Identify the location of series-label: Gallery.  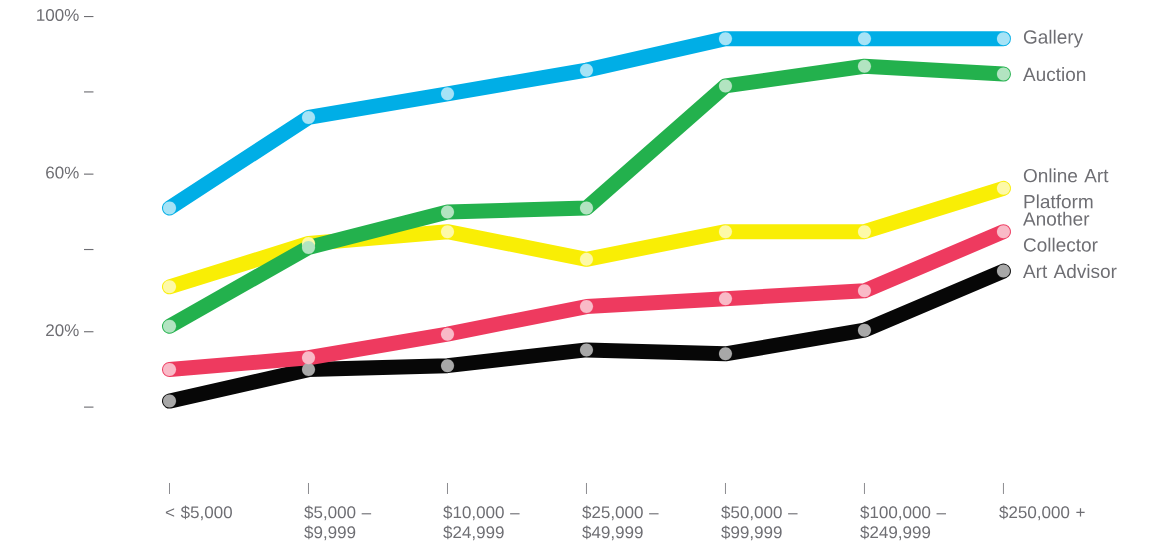
(1053, 38).